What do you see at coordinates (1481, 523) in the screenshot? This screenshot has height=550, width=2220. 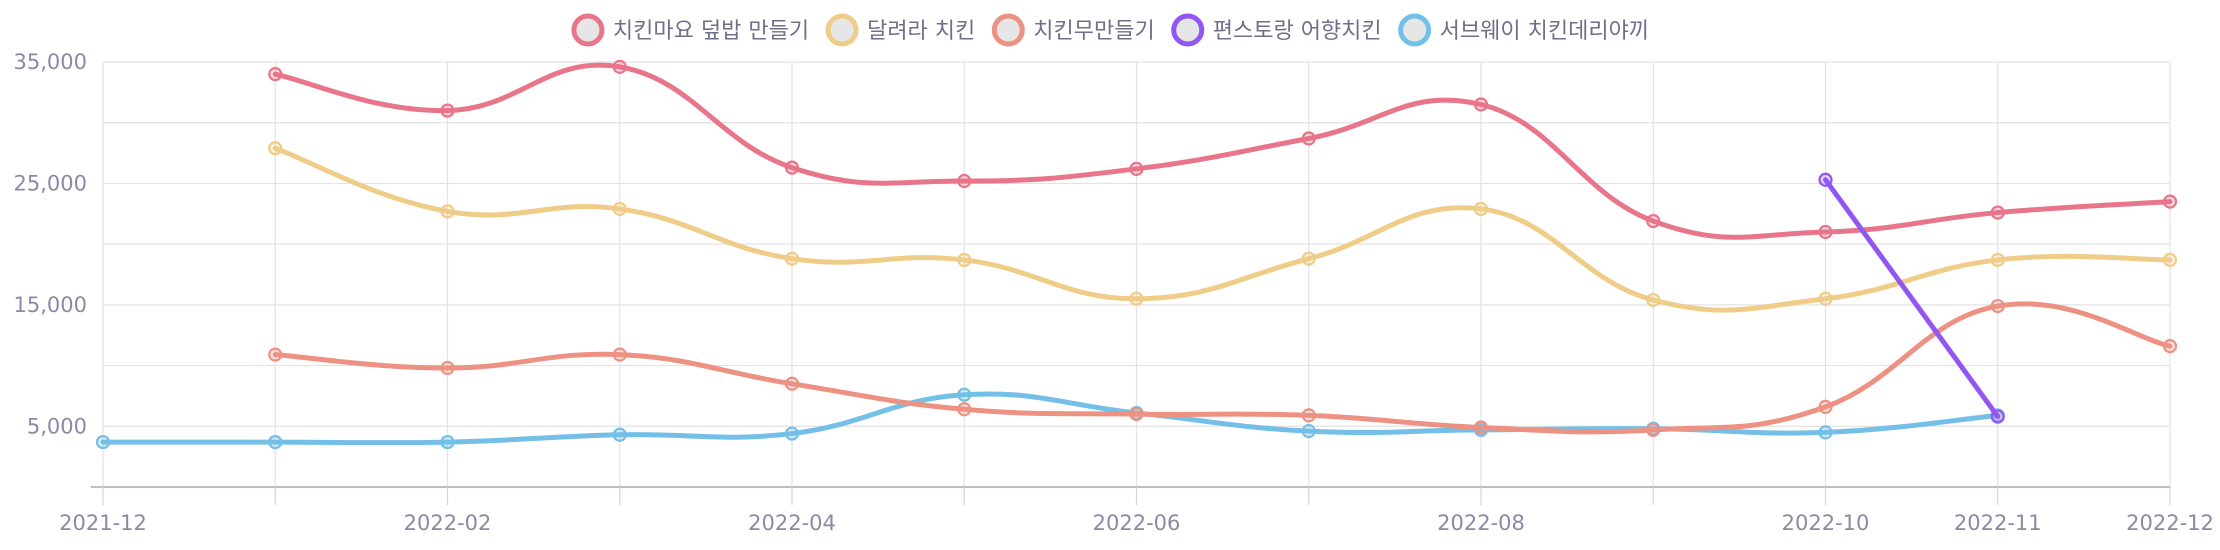 I see `x-tick-label: 2022-08` at bounding box center [1481, 523].